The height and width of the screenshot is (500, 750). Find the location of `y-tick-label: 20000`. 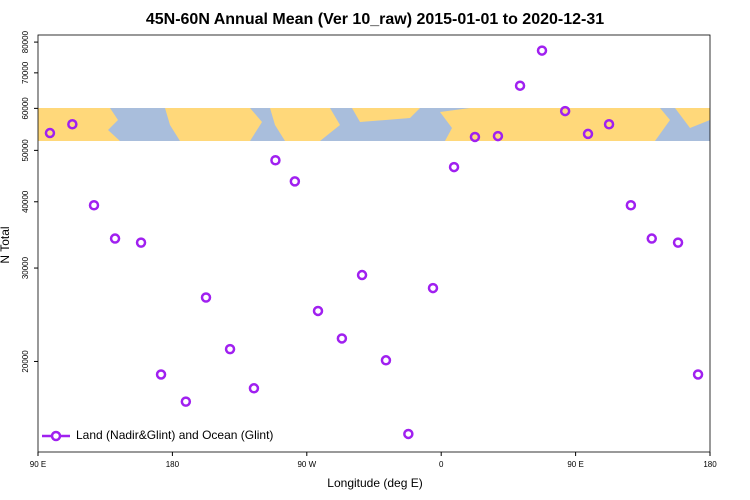

y-tick-label: 20000 is located at coordinates (25, 361).